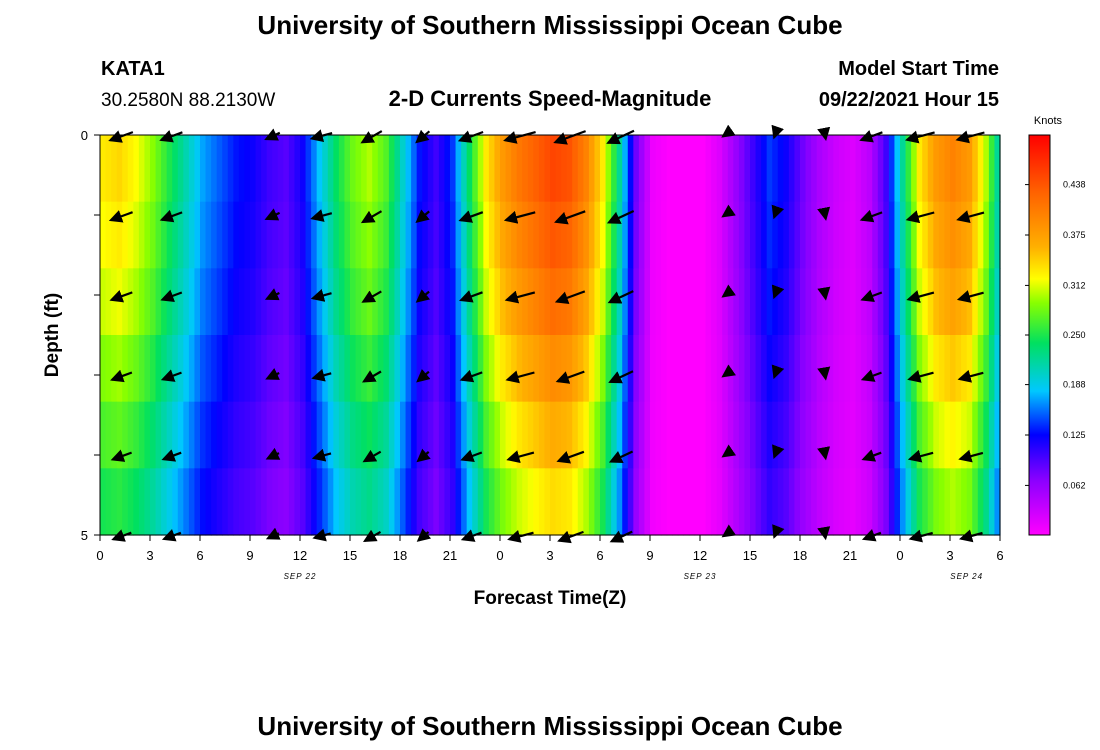 The width and height of the screenshot is (1100, 750). What do you see at coordinates (149, 555) in the screenshot?
I see `x-tick-label: 3` at bounding box center [149, 555].